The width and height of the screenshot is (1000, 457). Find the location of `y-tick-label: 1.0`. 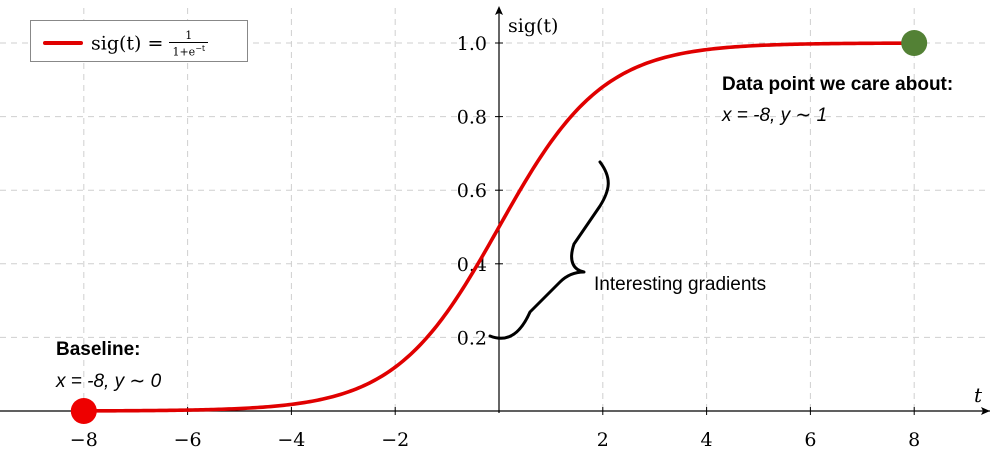

y-tick-label: 1.0 is located at coordinates (472, 44).